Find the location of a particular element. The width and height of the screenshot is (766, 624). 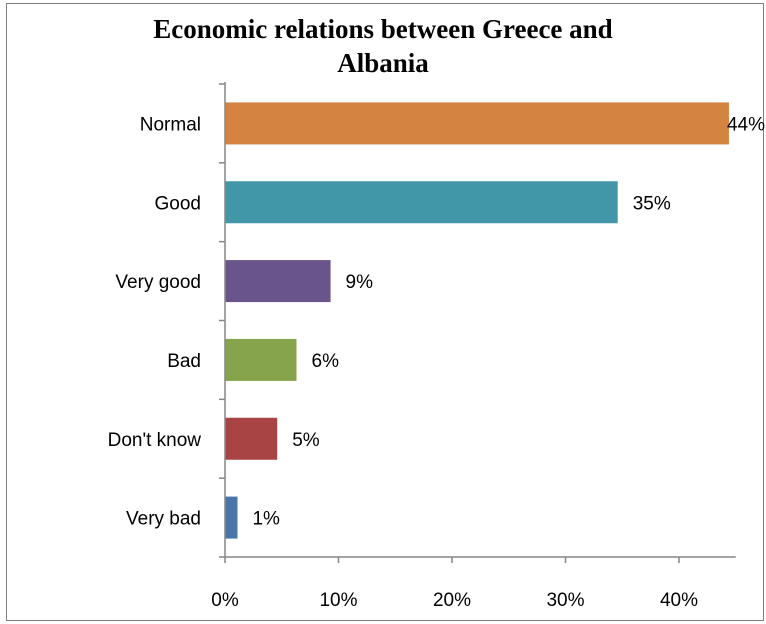

data-label-very-good: 9% is located at coordinates (360, 282).